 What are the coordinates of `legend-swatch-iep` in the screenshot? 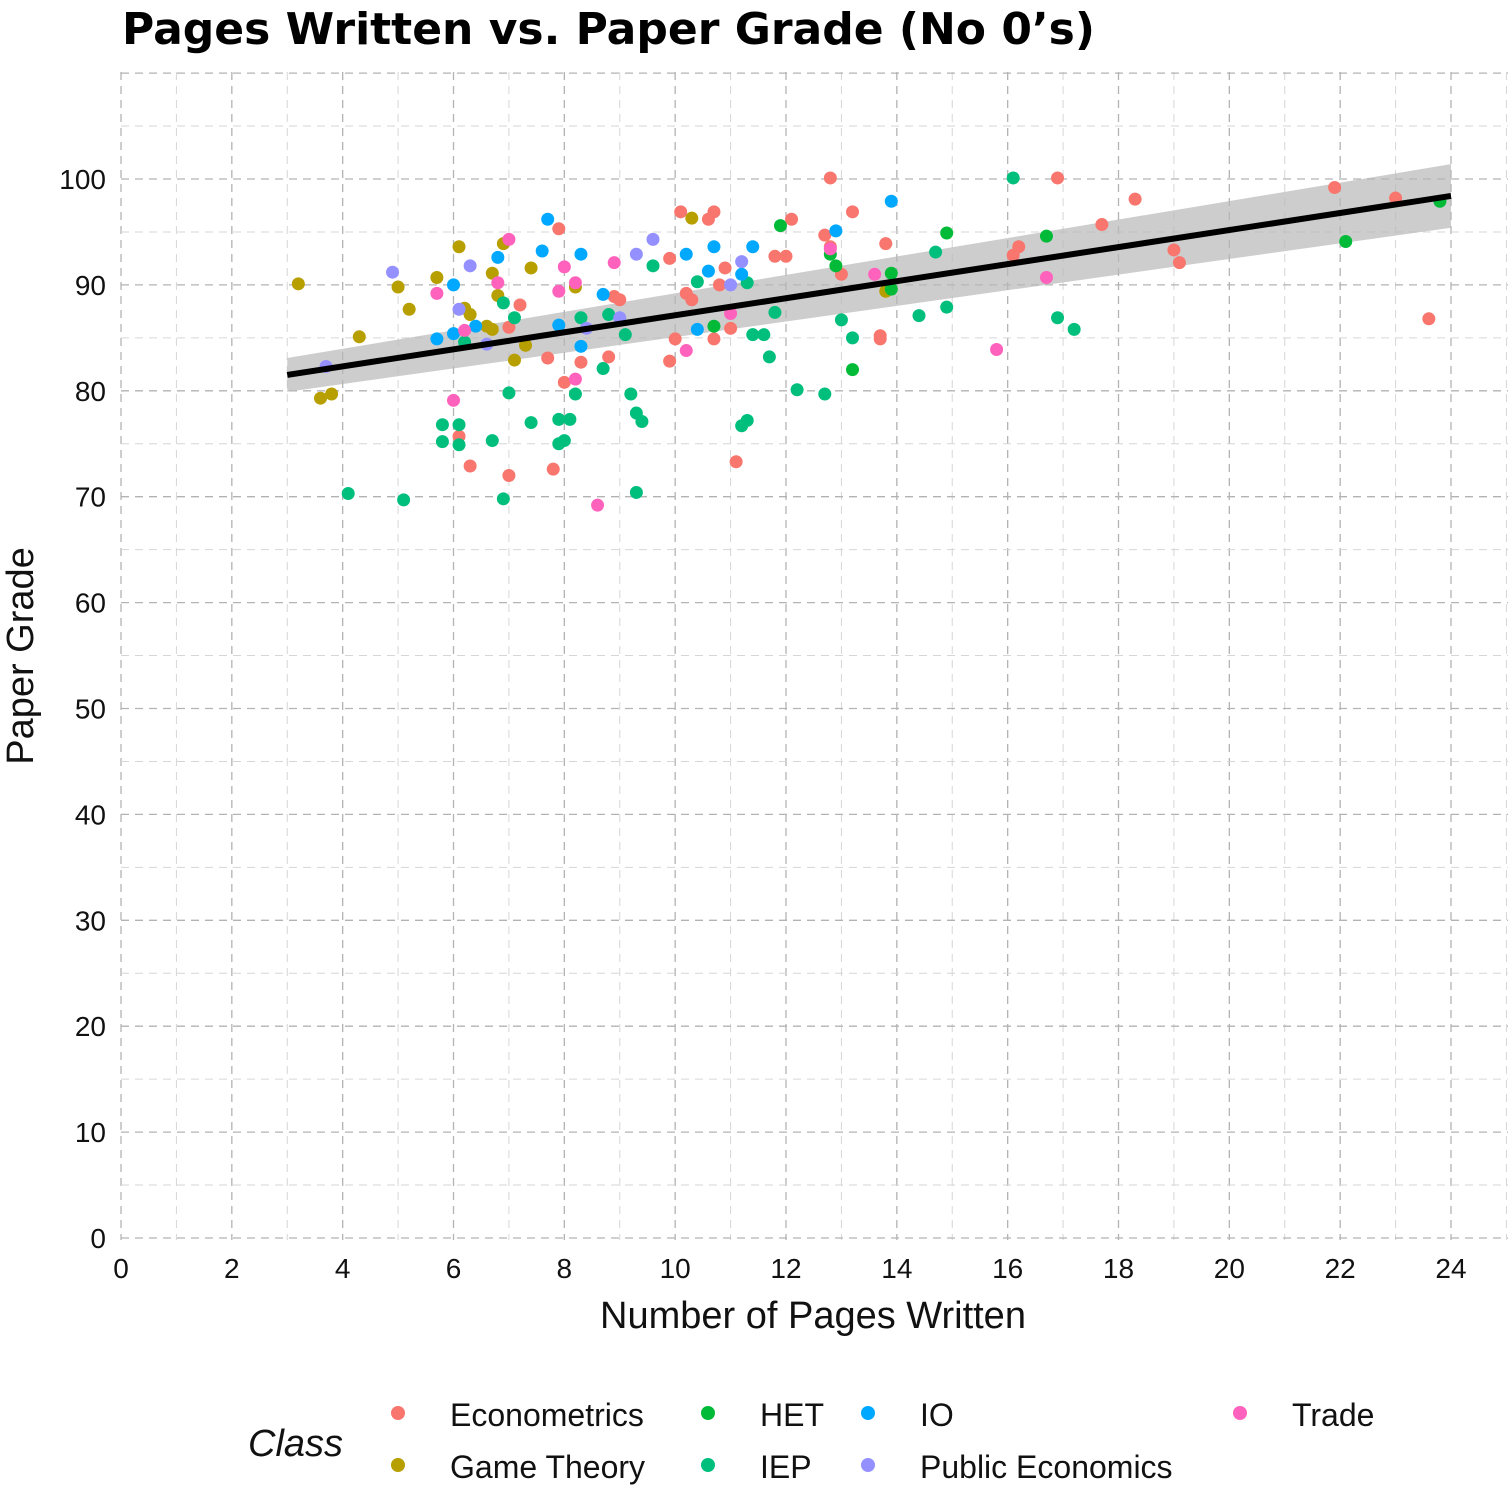 It's located at (708, 1465).